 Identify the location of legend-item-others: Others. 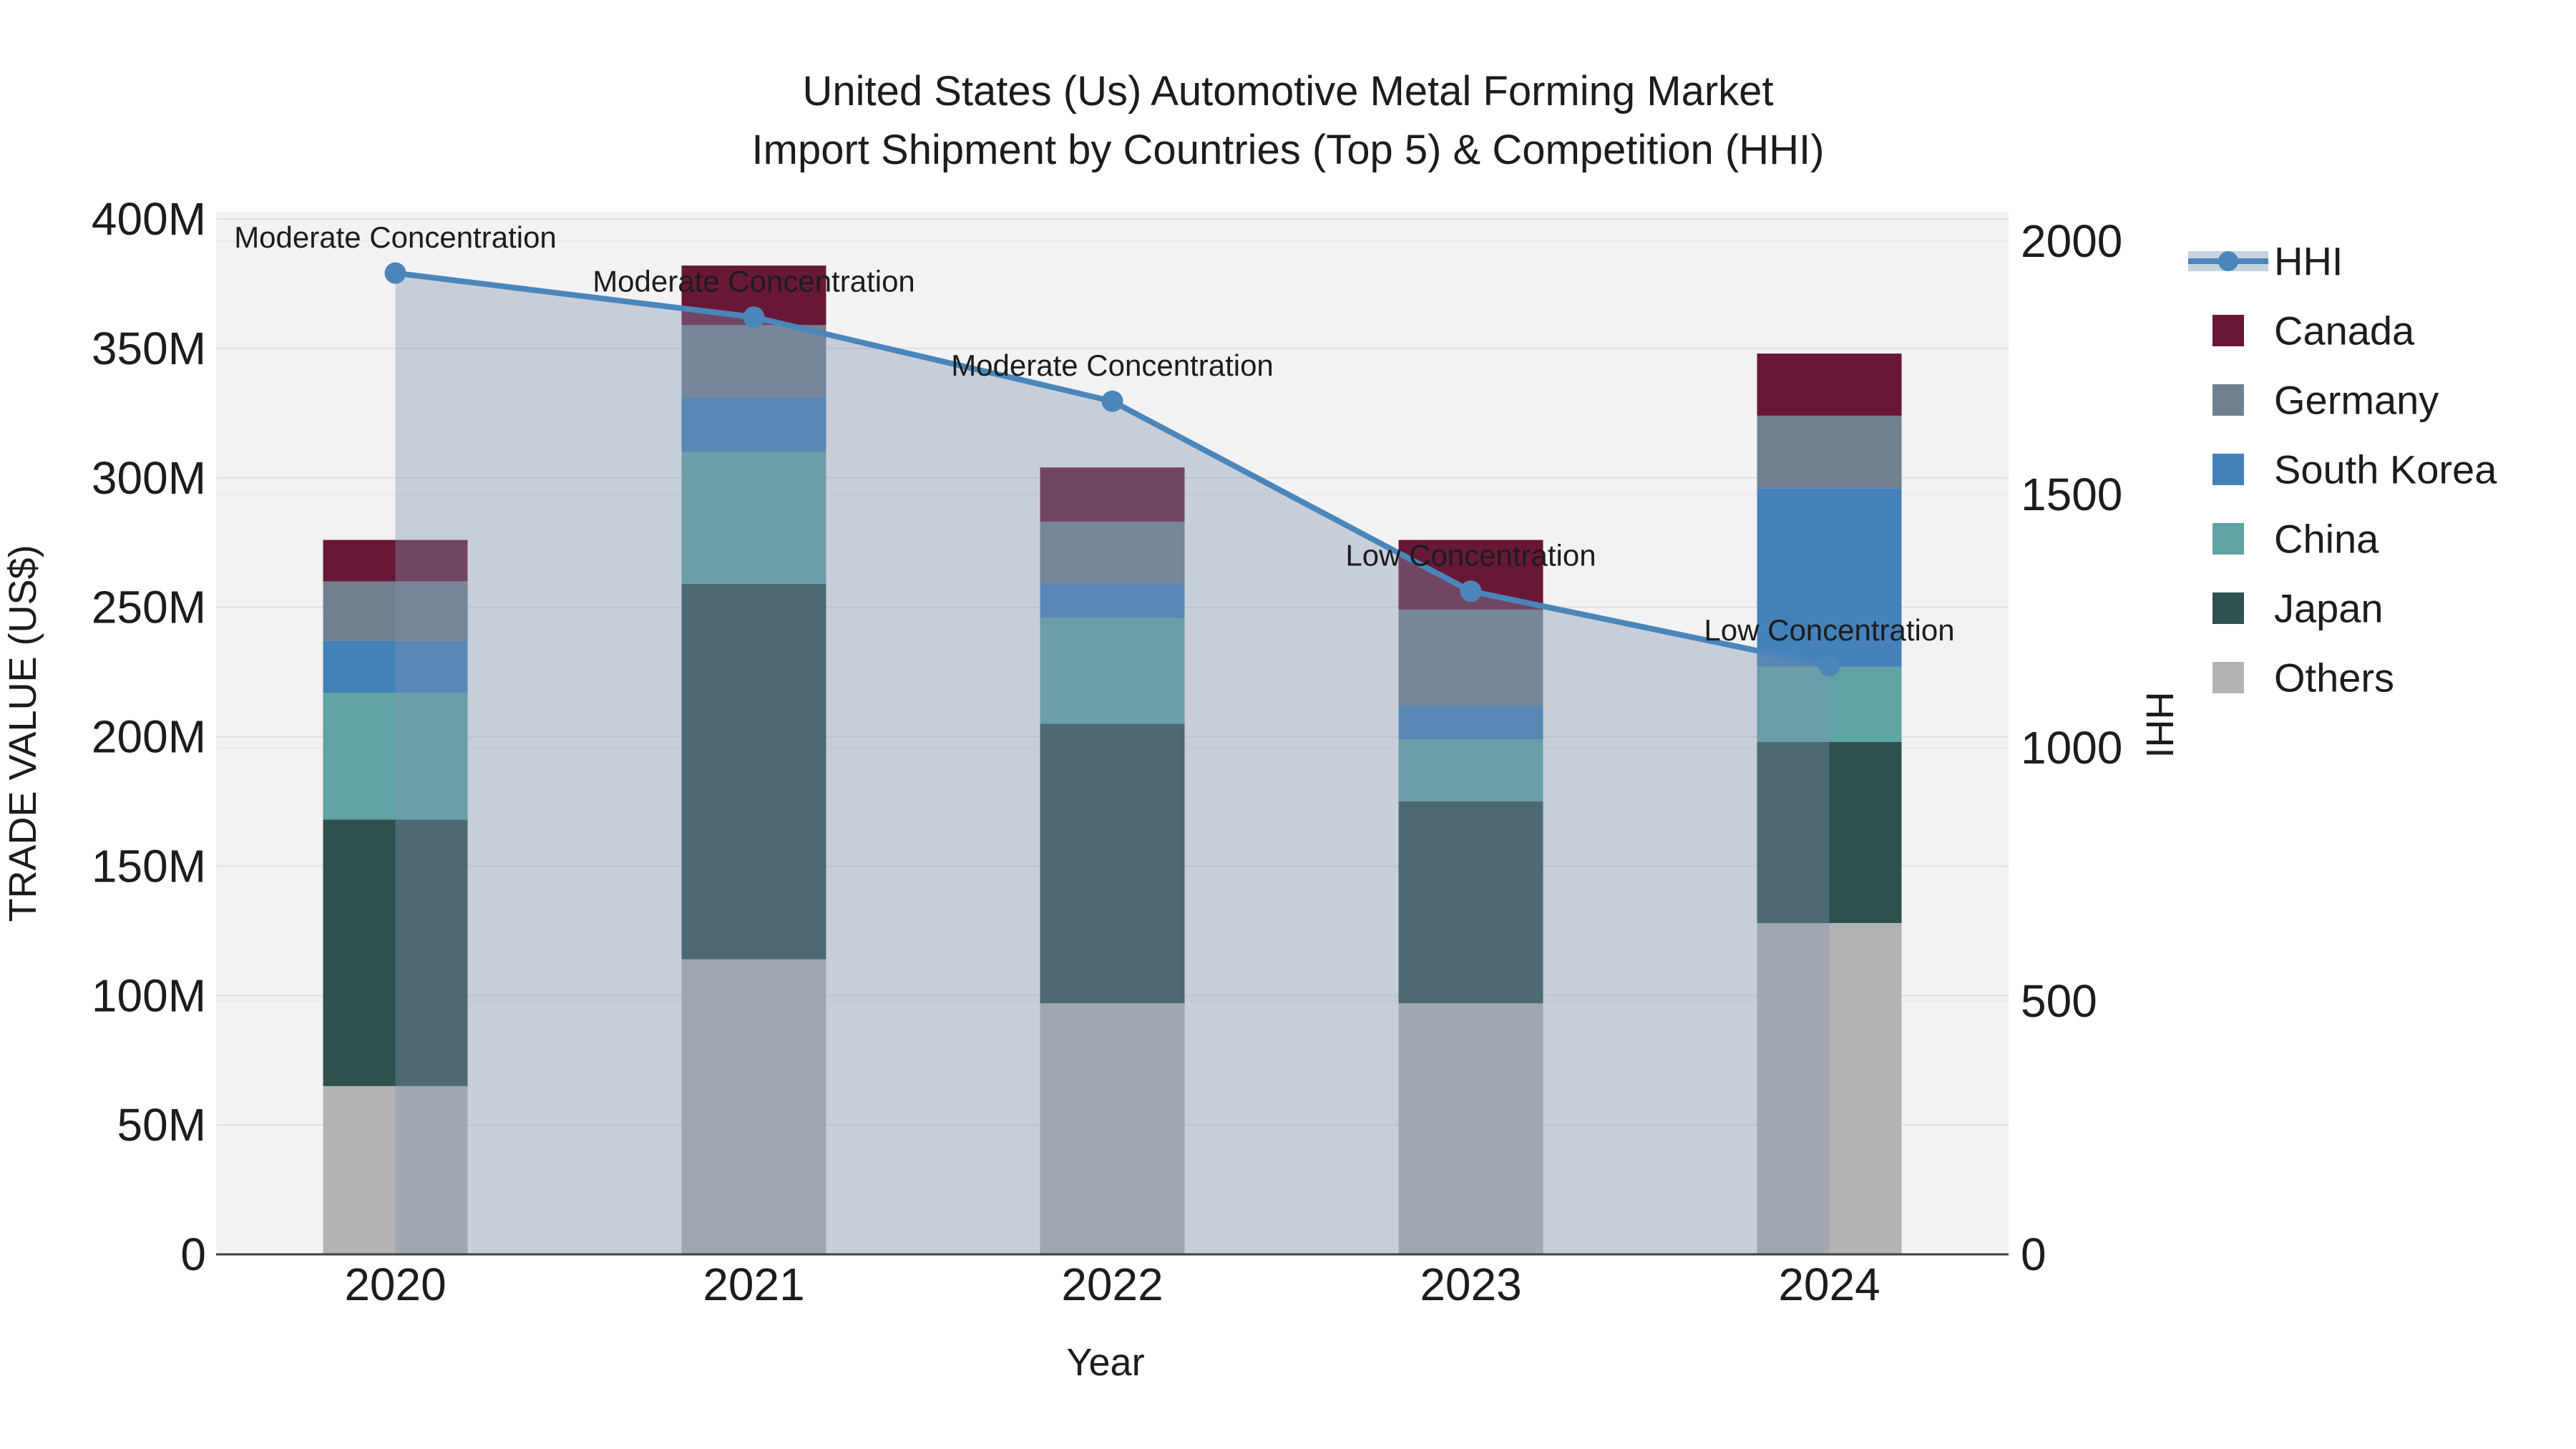
(2303, 678).